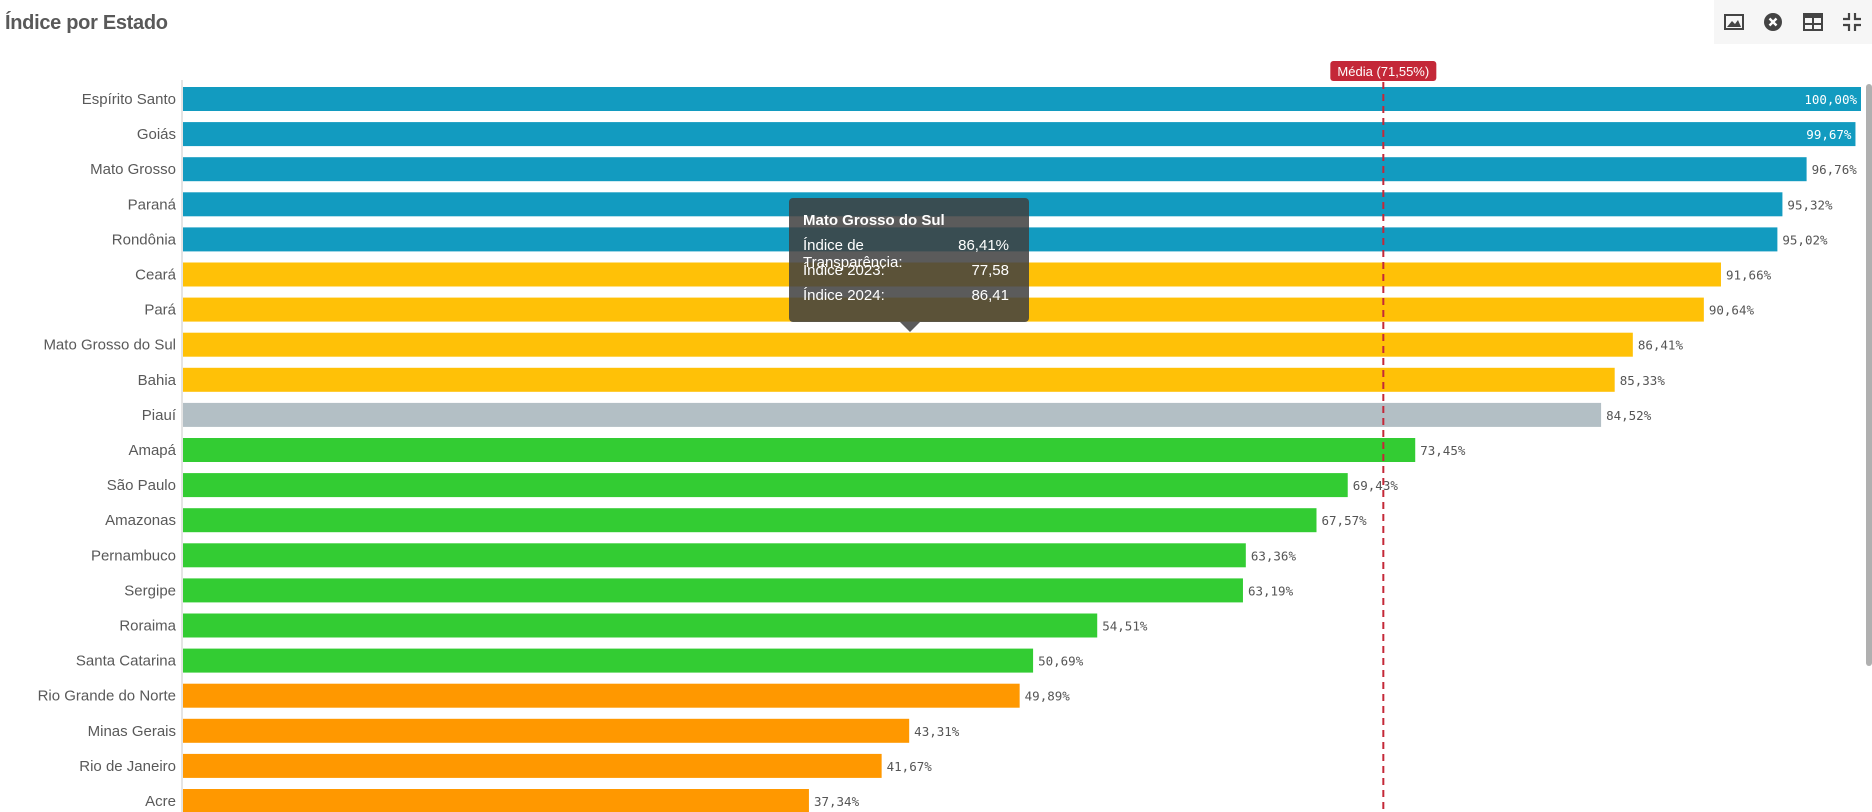  Describe the element at coordinates (152, 450) in the screenshot. I see `category-label: Amapá` at that location.